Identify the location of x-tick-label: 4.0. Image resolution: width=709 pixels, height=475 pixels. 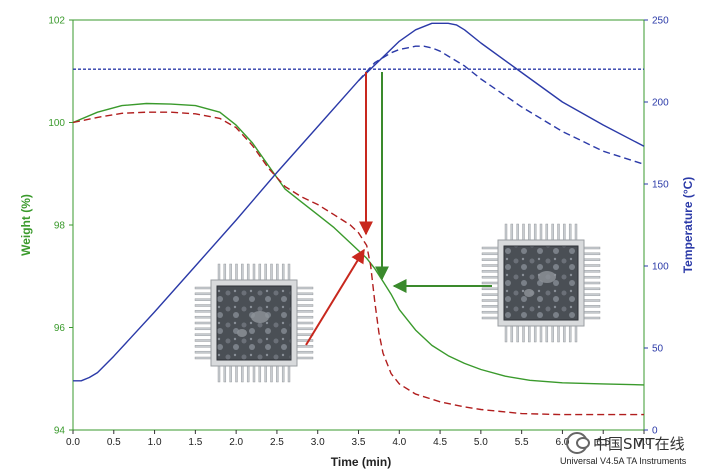
(399, 442).